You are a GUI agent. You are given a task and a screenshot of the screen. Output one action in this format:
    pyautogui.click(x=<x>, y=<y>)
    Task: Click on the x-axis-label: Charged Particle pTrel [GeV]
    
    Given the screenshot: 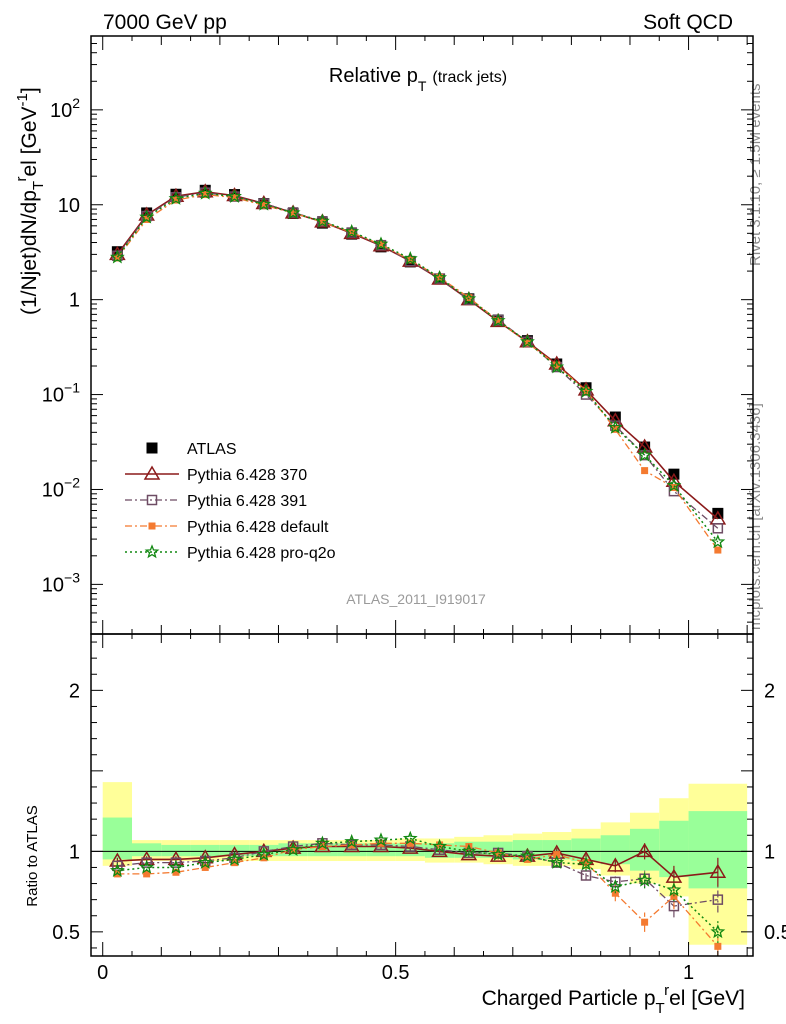 What is the action you would take?
    pyautogui.click(x=613, y=999)
    